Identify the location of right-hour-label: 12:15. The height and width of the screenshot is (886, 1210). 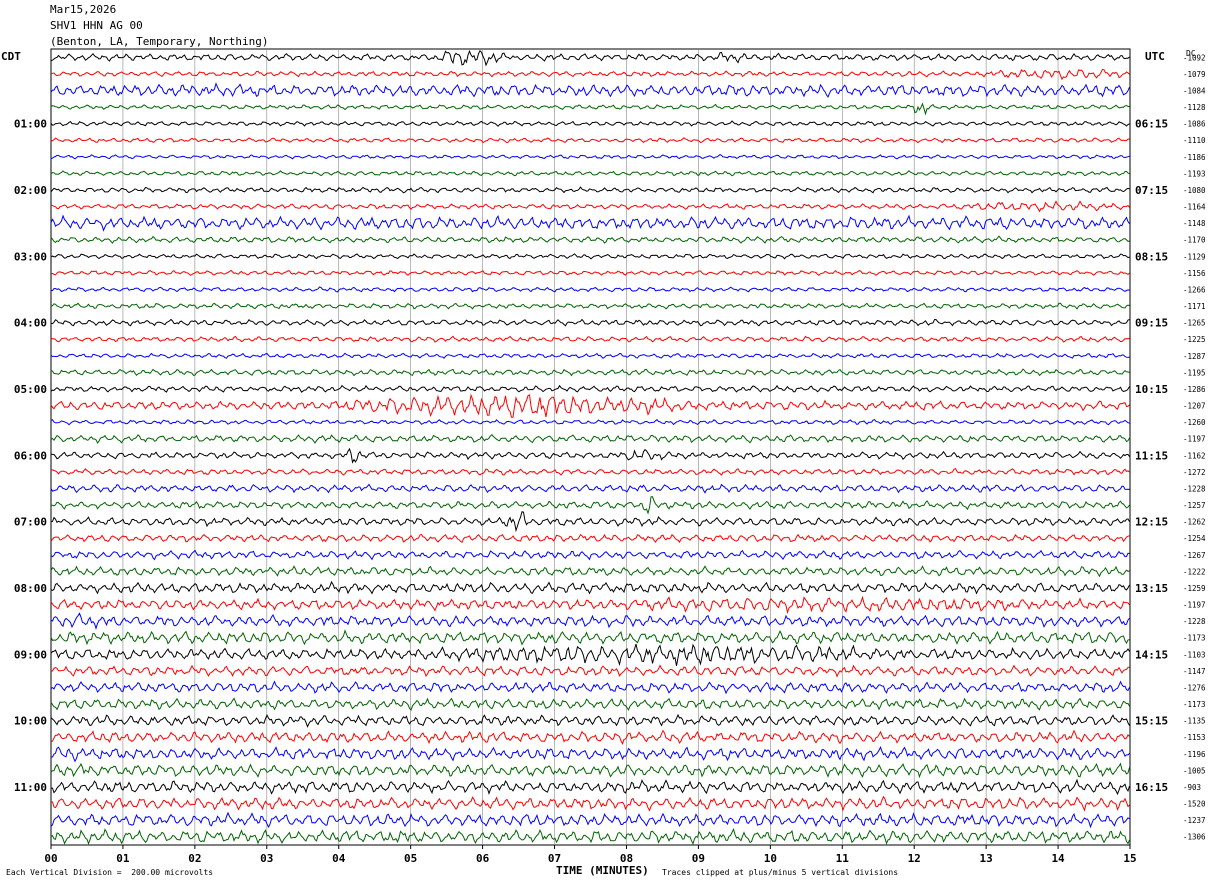
(1151, 522).